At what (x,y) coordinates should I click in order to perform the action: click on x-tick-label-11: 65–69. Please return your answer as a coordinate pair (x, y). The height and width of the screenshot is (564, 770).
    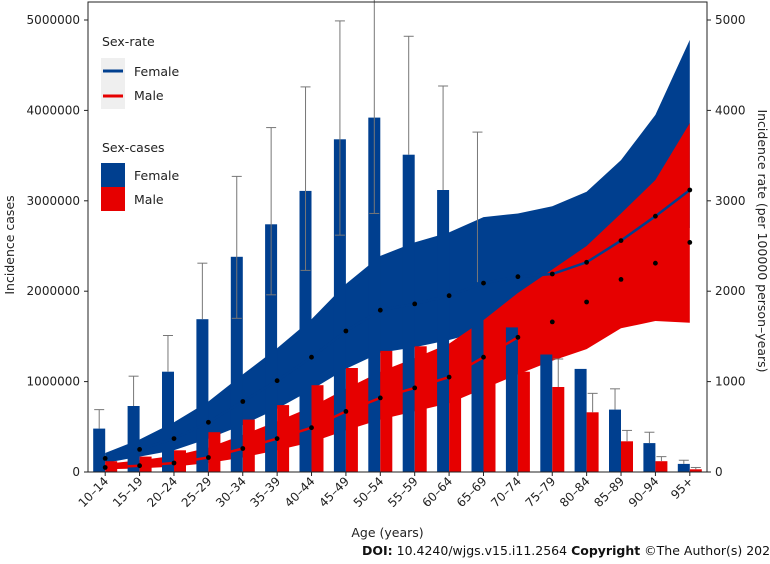
    Looking at the image, I should click on (472, 492).